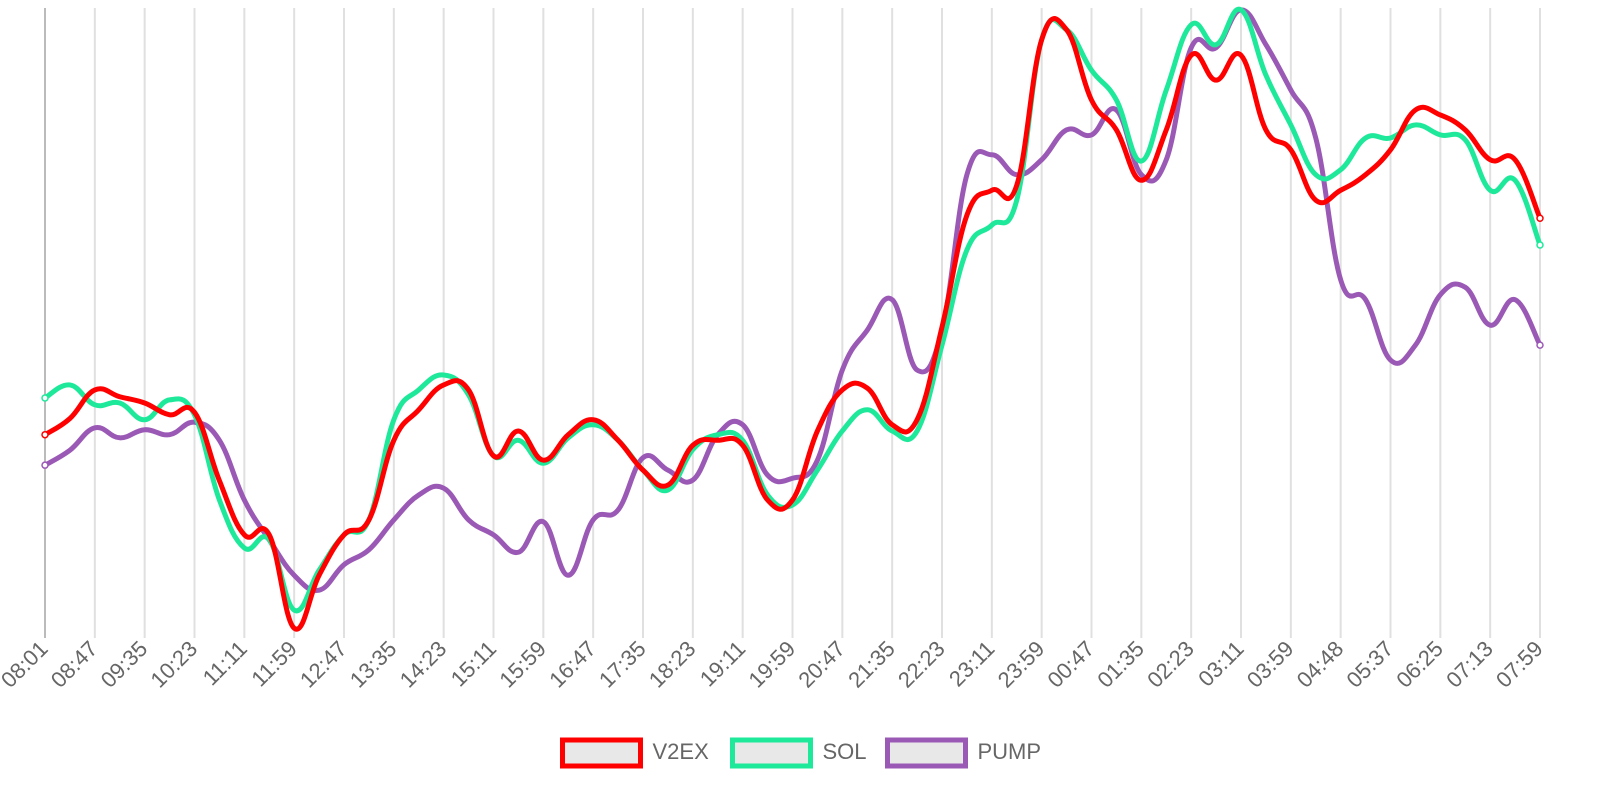  Describe the element at coordinates (1071, 664) in the screenshot. I see `x-tick-label: 00:47` at that location.